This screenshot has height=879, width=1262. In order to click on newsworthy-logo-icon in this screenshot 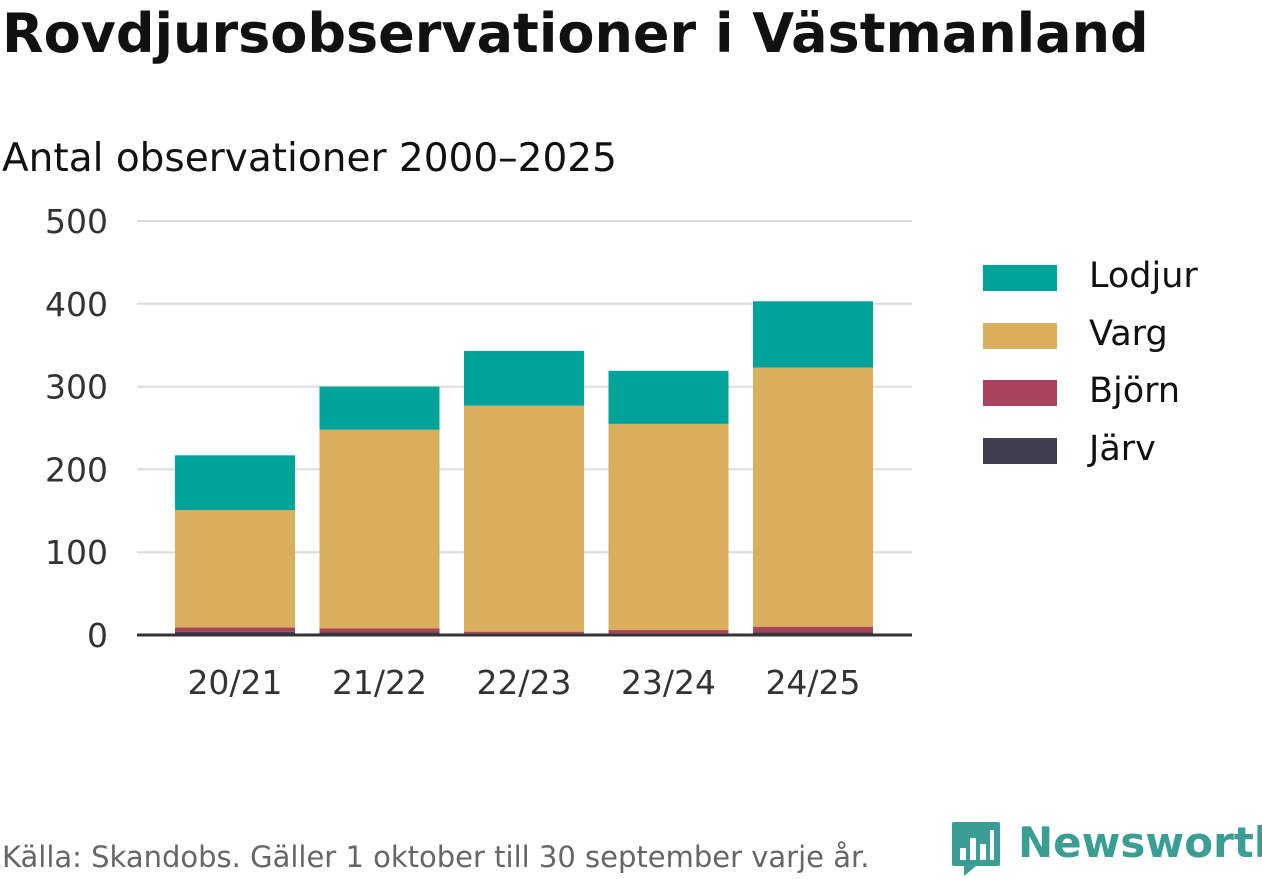, I will do `click(976, 849)`.